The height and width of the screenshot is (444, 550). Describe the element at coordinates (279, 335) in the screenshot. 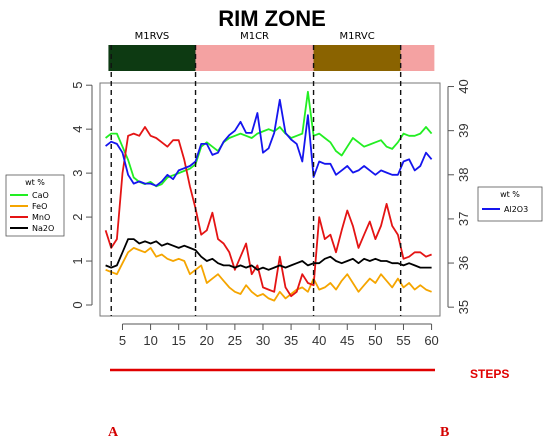

I see `x-axis: 5 10 15 20 25 30 35 40 45 50 55 60` at that location.